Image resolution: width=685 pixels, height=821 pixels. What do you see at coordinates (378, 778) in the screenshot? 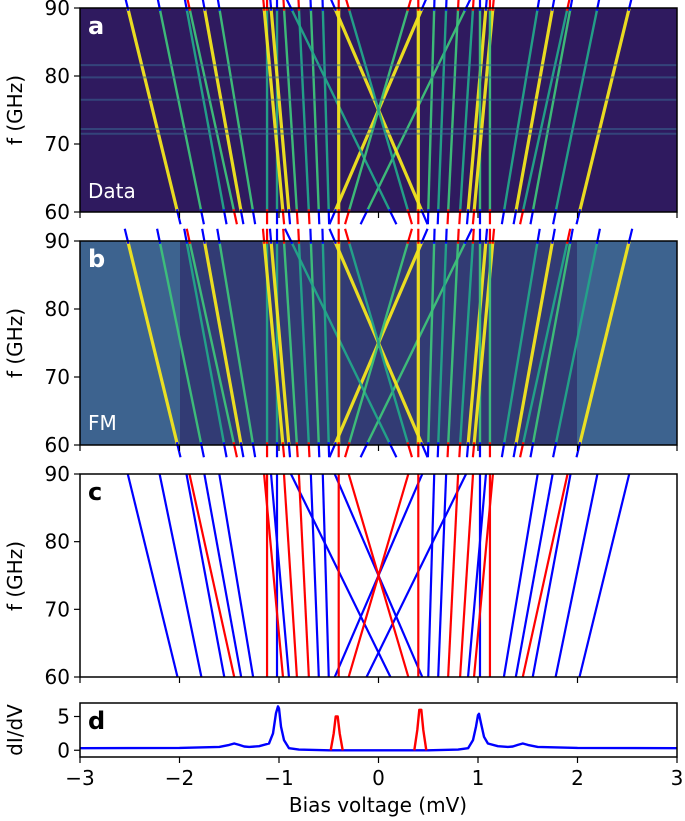
I see `x-tick-label: 0` at bounding box center [378, 778].